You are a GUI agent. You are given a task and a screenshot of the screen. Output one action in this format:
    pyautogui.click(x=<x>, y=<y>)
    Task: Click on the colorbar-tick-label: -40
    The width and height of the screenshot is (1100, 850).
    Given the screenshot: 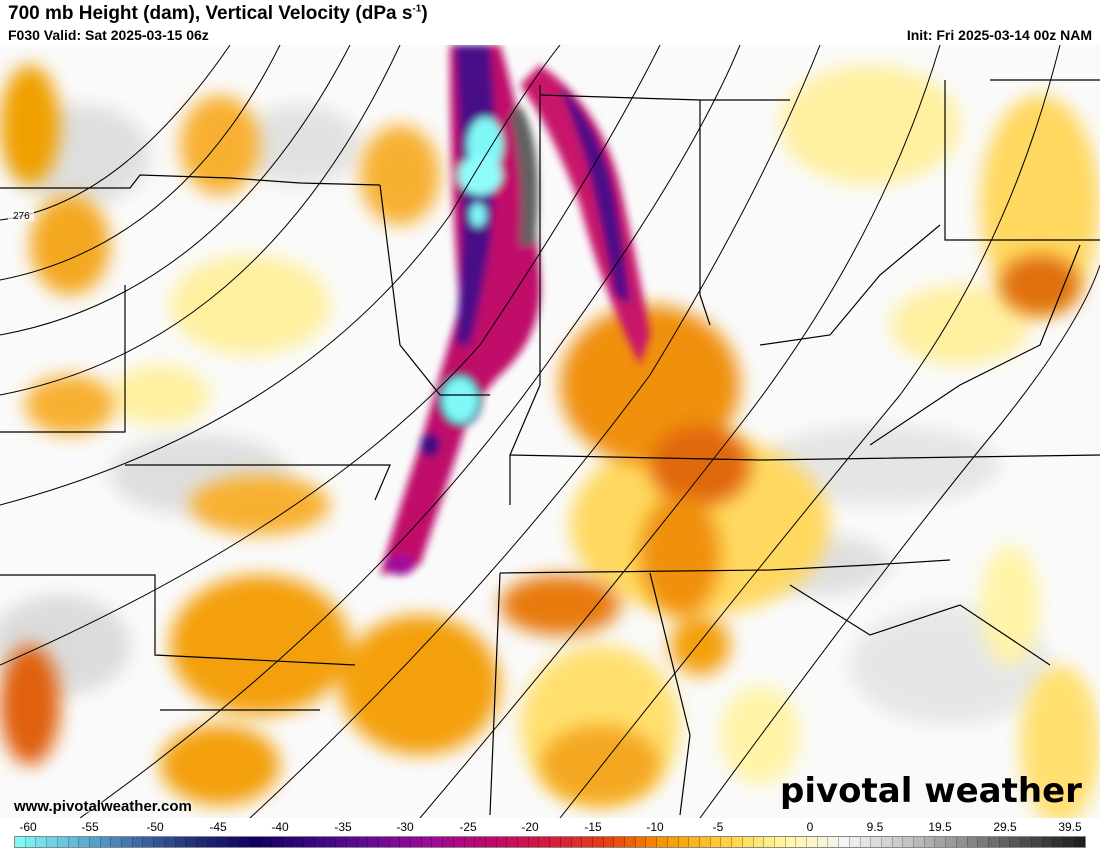 What is the action you would take?
    pyautogui.click(x=280, y=827)
    